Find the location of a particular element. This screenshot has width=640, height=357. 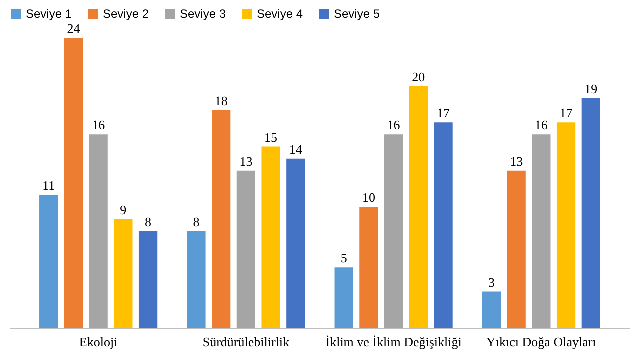

legend-label: Seviye 1 is located at coordinates (49, 14).